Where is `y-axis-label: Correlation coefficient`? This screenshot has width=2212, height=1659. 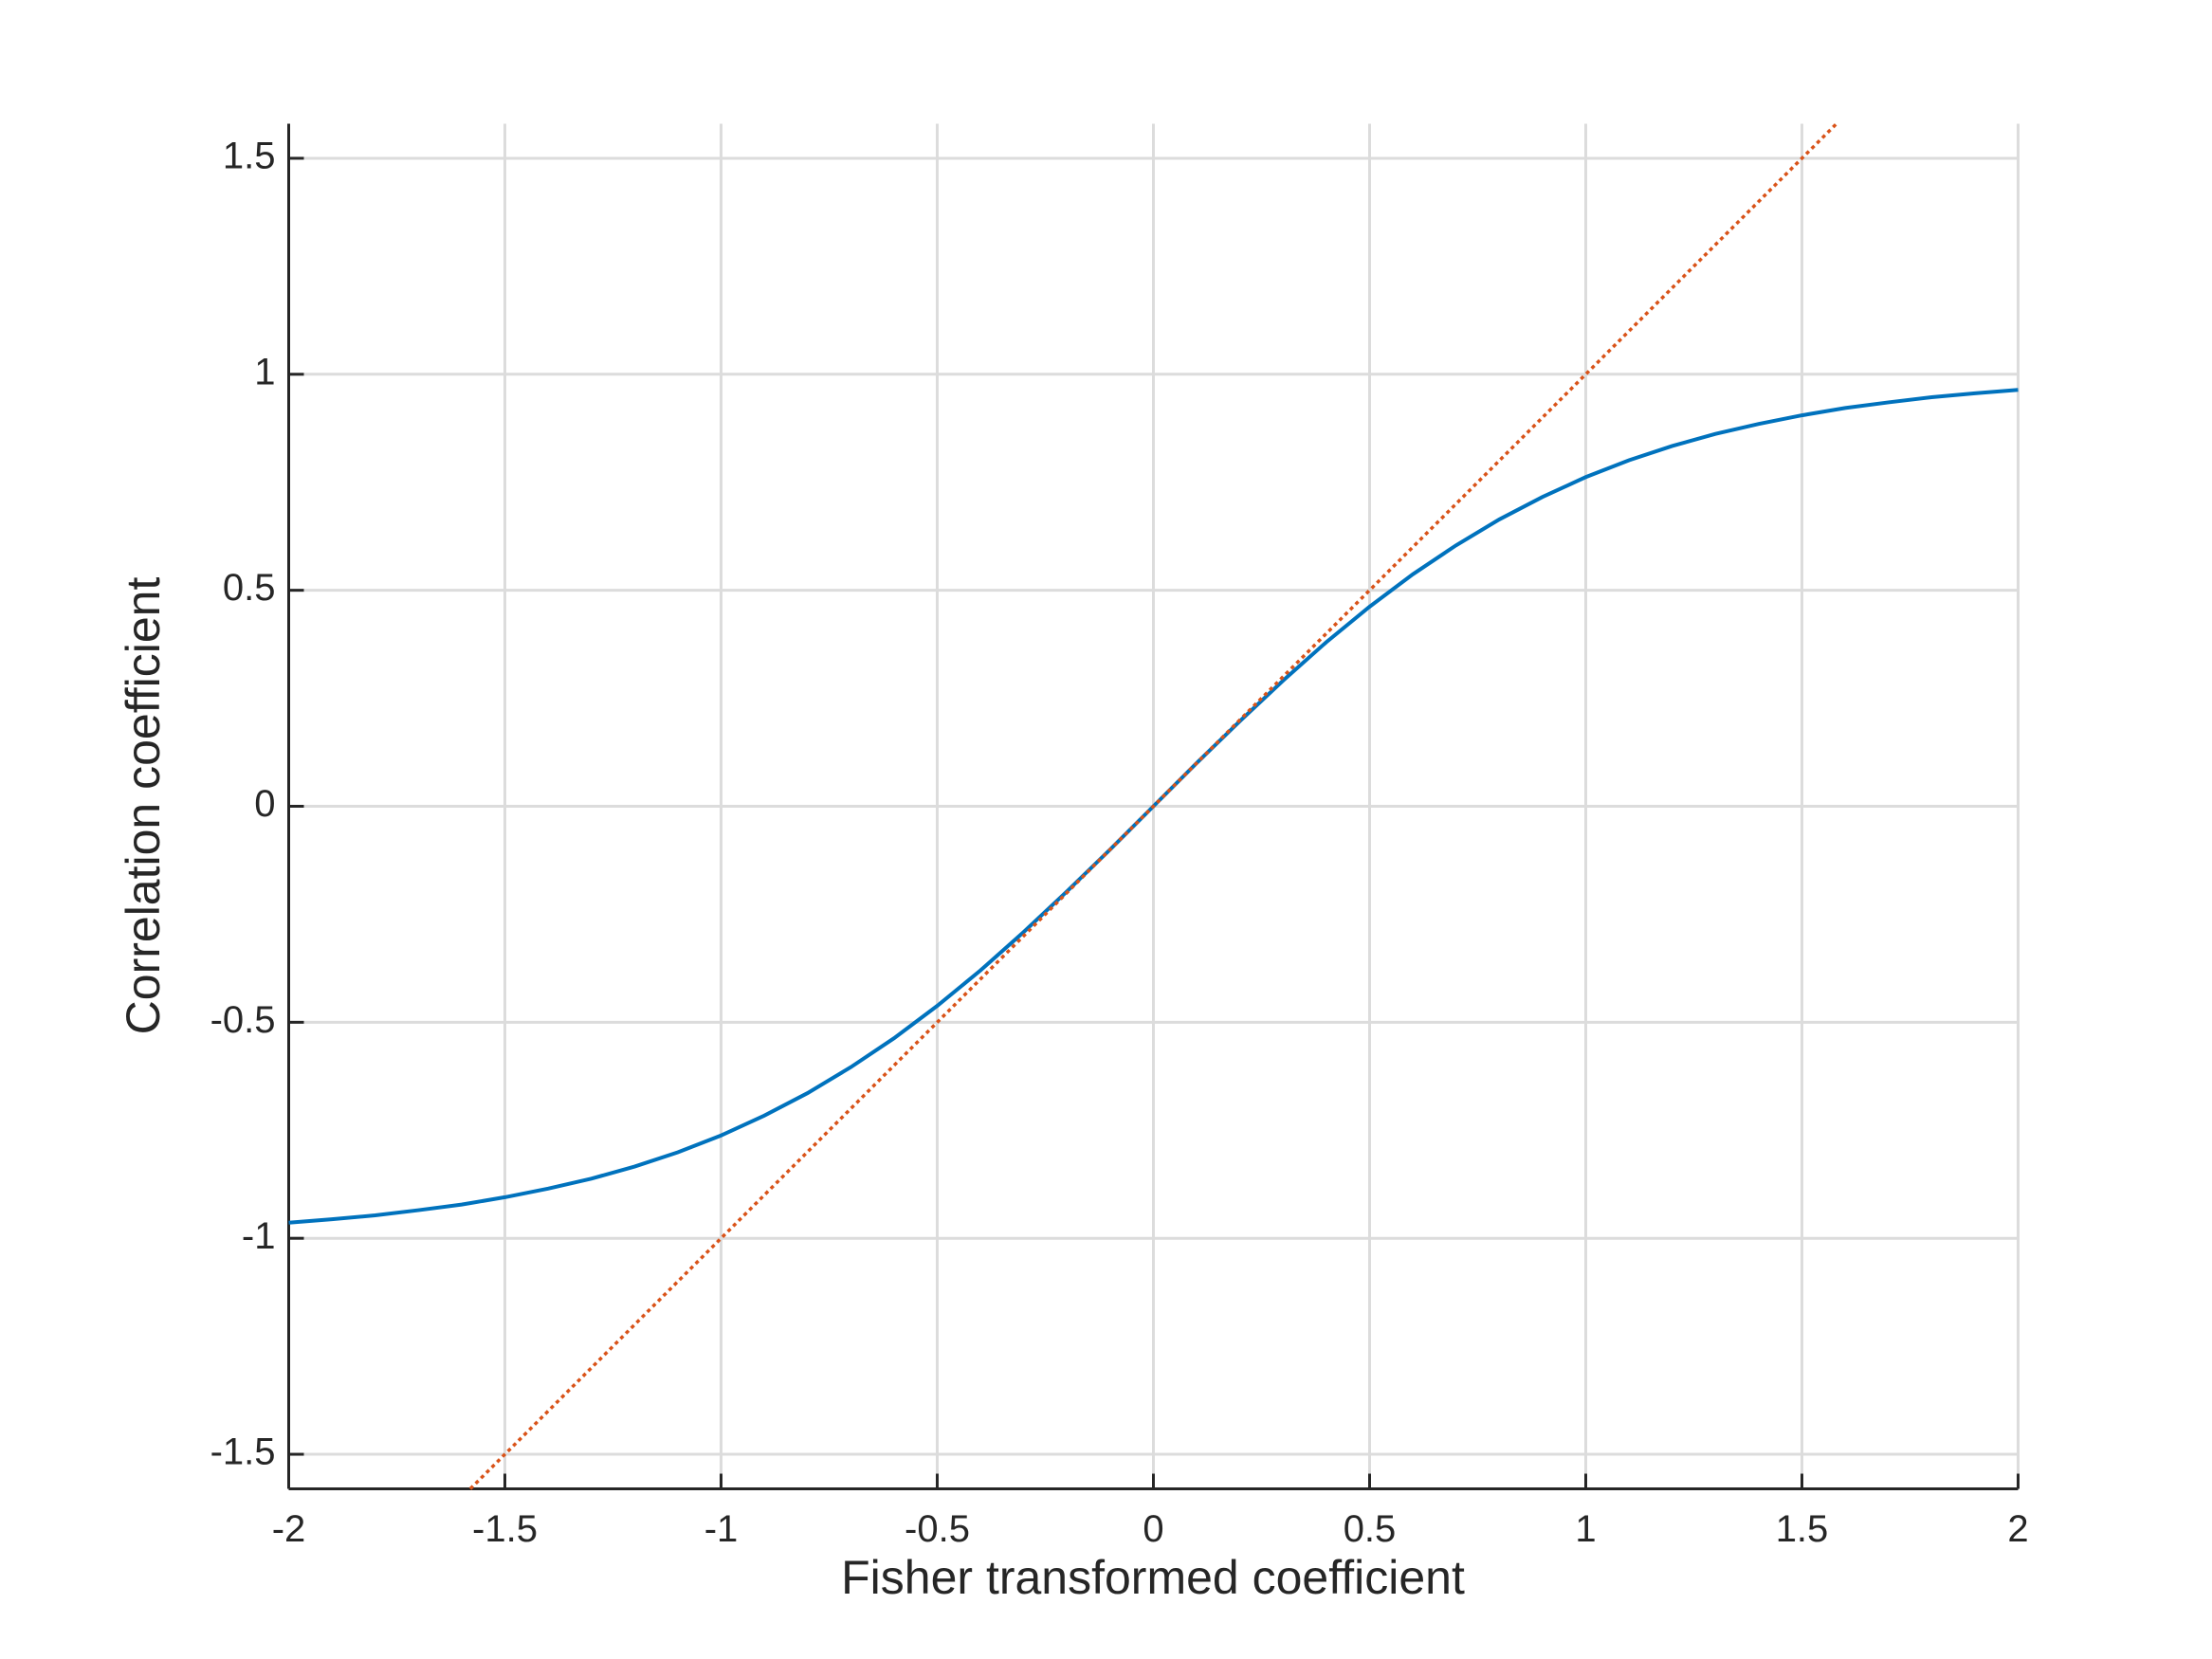
y-axis-label: Correlation coefficient is located at coordinates (143, 806).